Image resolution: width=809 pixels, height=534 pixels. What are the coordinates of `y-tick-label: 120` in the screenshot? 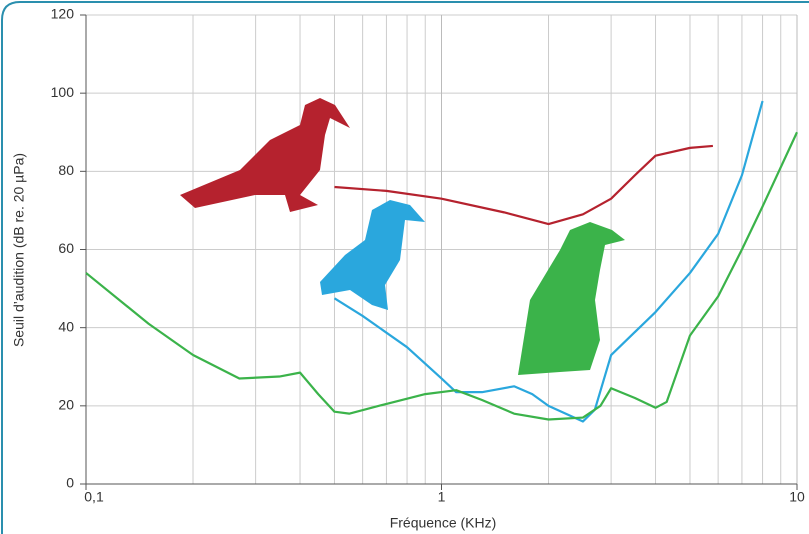 It's located at (63, 14).